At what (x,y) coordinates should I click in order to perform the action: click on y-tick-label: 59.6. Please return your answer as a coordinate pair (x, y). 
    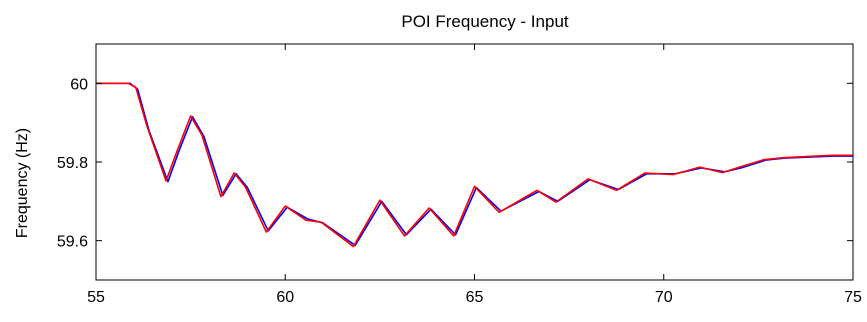
    Looking at the image, I should click on (72, 242).